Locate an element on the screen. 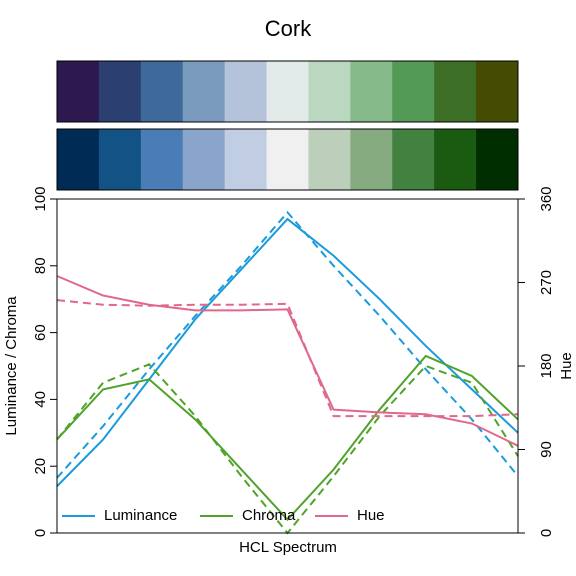  legend-label: Luminance is located at coordinates (140, 515).